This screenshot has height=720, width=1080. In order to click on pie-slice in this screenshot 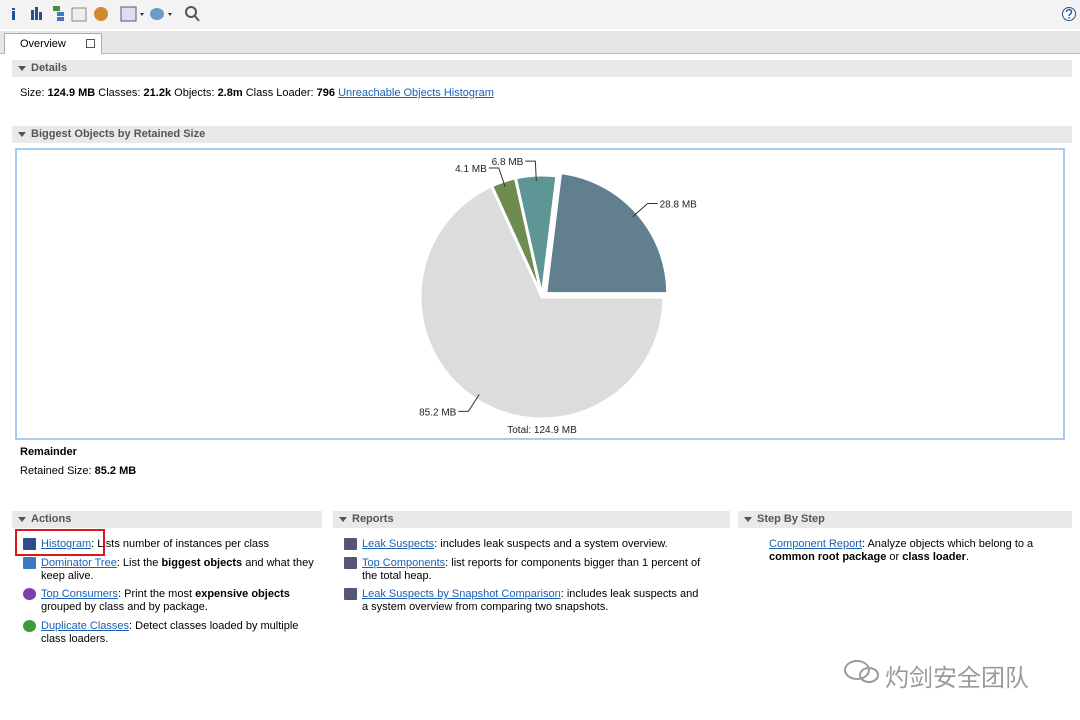, I will do `click(607, 233)`.